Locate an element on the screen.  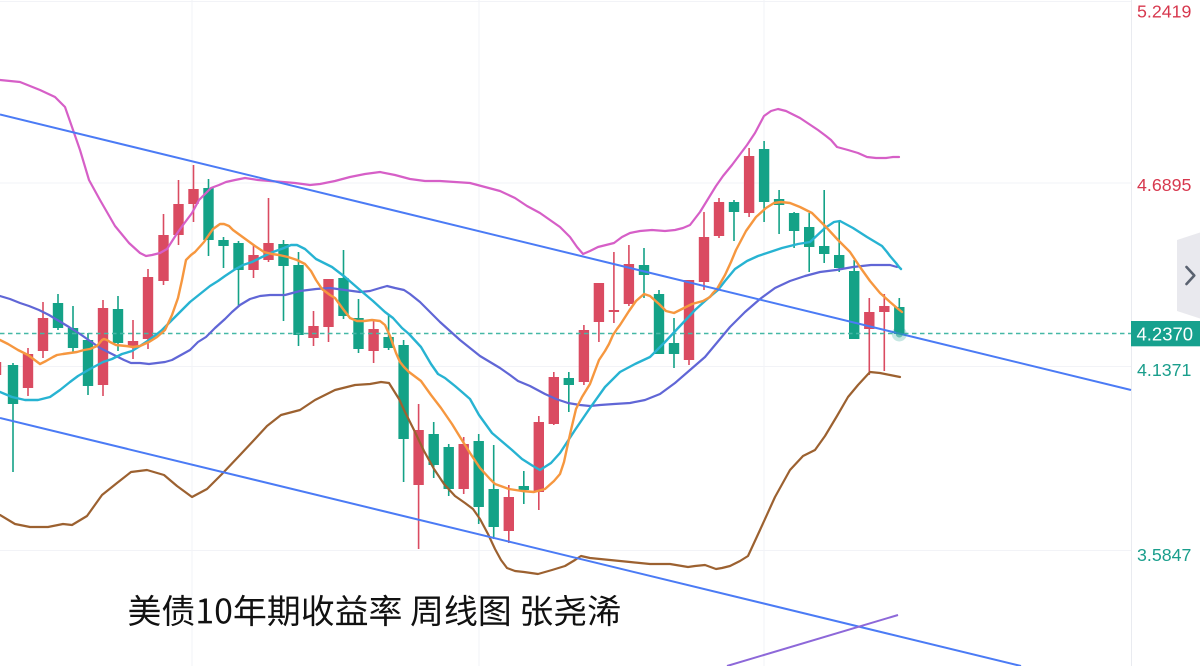
svg-text: 4.1371 is located at coordinates (1164, 370).